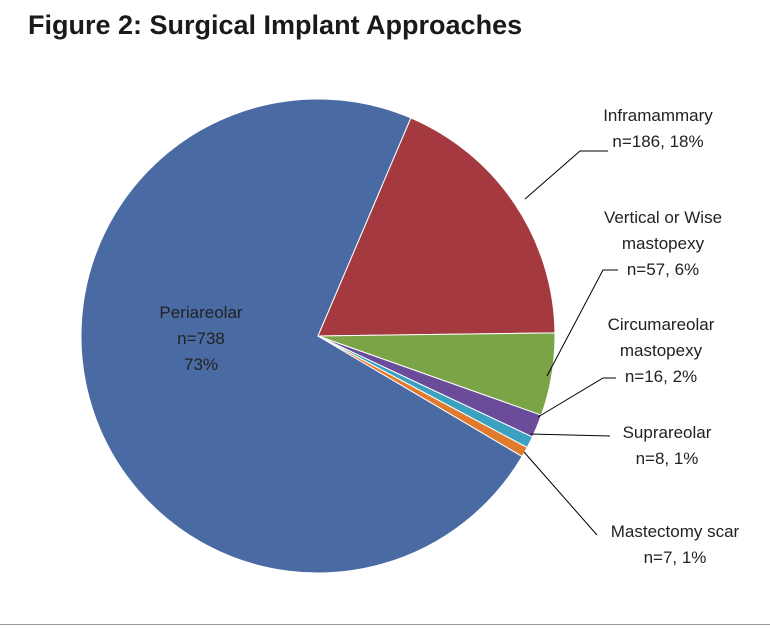 This screenshot has height=628, width=770. I want to click on leader-line-vertical-wise, so click(582, 323).